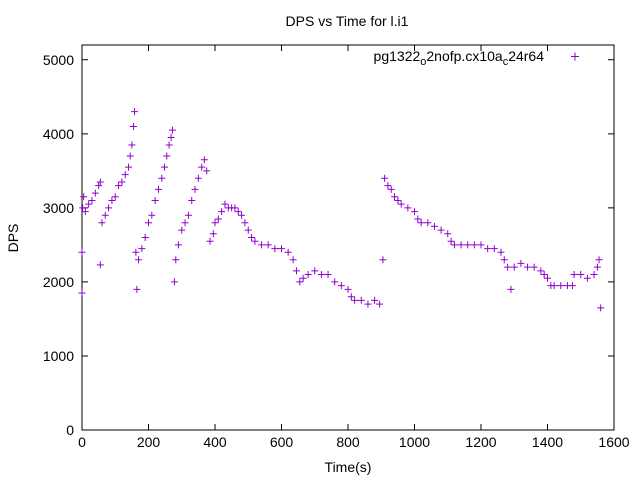 The image size is (640, 480). Describe the element at coordinates (82, 442) in the screenshot. I see `x-tick-label: 0` at that location.